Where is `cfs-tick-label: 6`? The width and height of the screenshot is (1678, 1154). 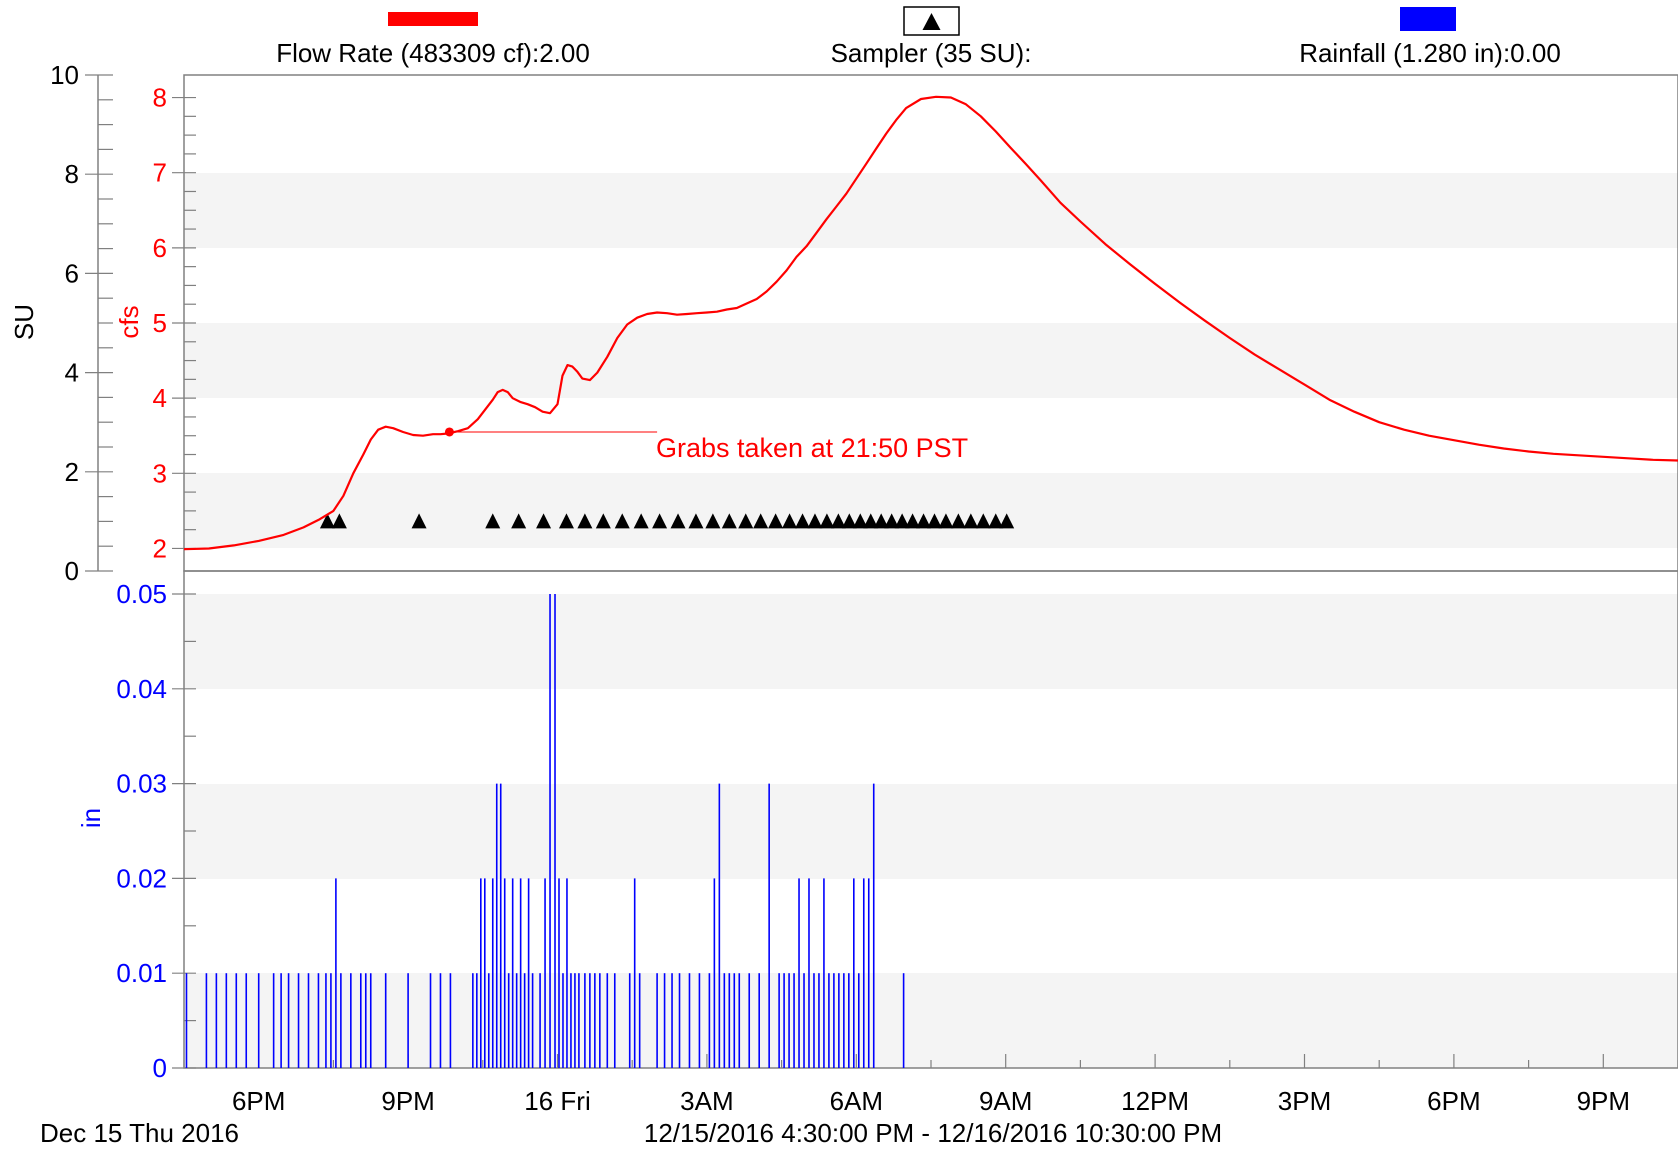
cfs-tick-label: 6 is located at coordinates (160, 248).